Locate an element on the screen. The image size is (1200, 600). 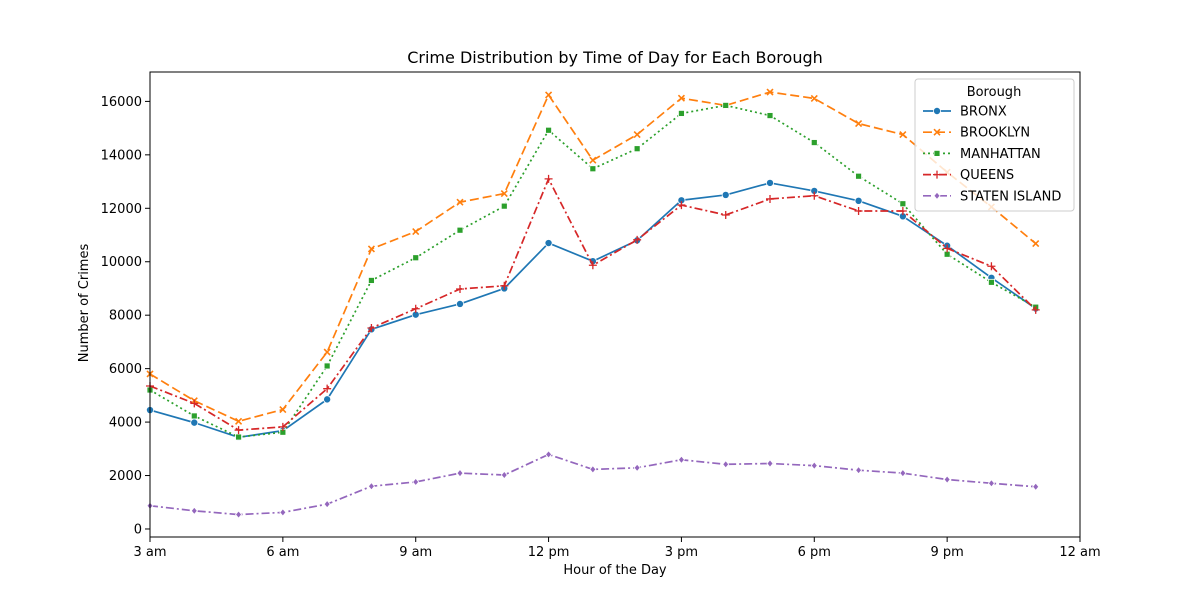
legend-title: Borough is located at coordinates (994, 92).